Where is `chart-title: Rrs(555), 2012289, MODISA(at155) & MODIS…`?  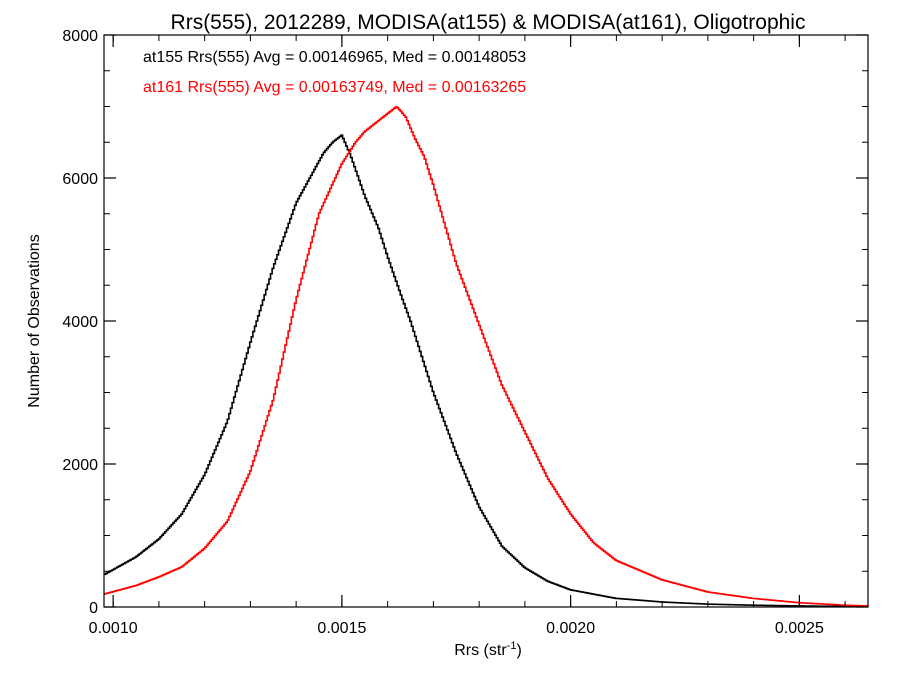 chart-title: Rrs(555), 2012289, MODISA(at155) & MODIS… is located at coordinates (488, 22).